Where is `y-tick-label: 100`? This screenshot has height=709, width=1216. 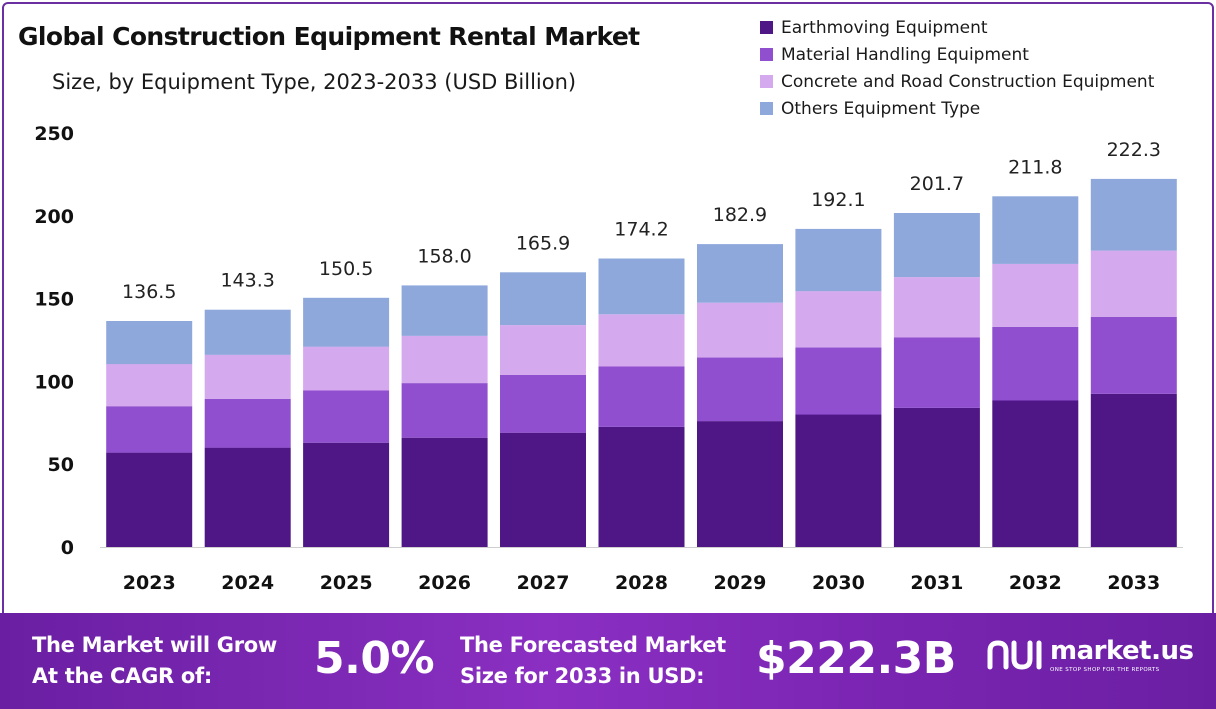 y-tick-label: 100 is located at coordinates (54, 382).